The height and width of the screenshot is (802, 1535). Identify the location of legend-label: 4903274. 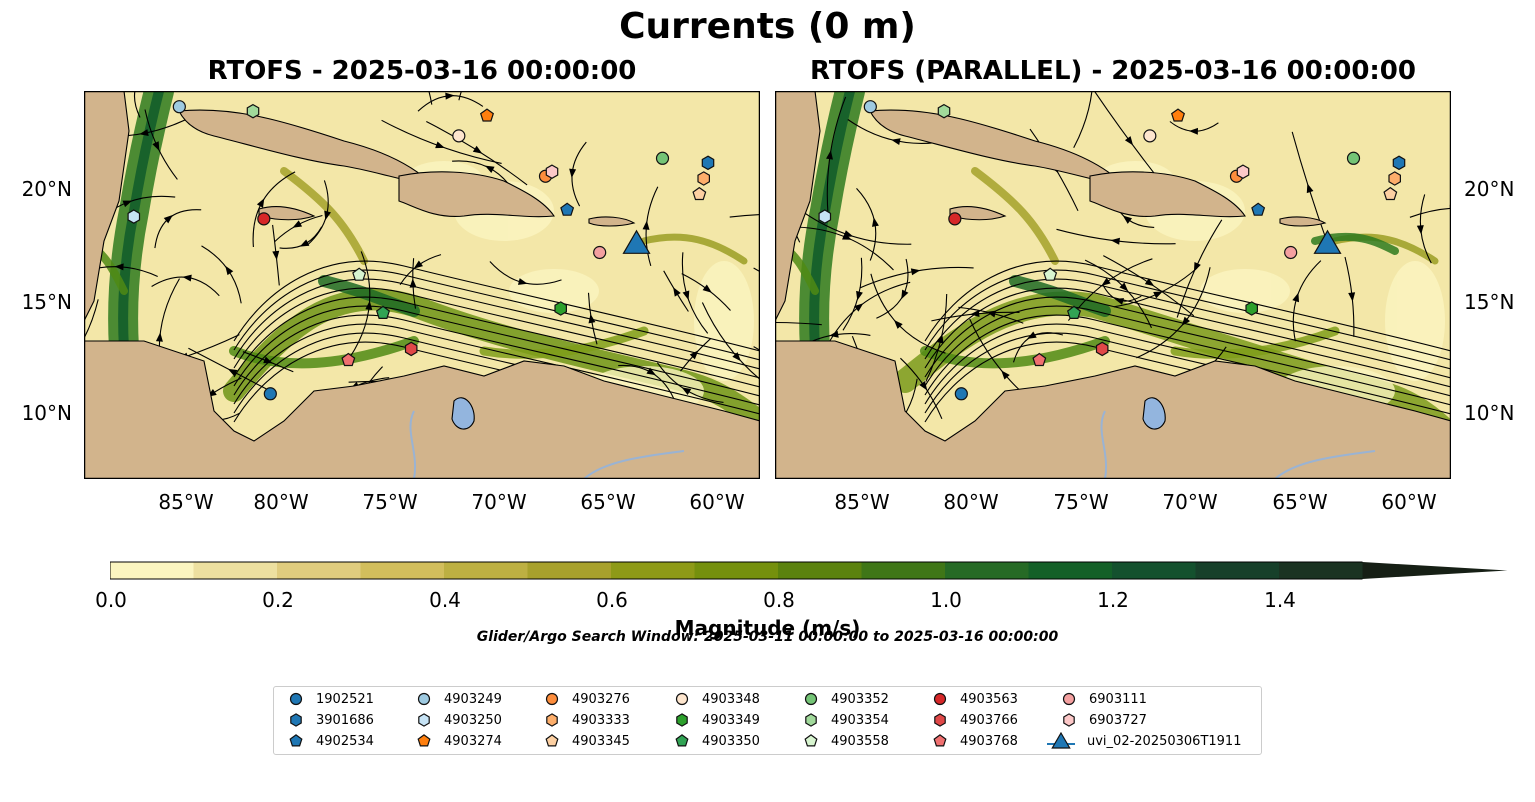
(473, 741).